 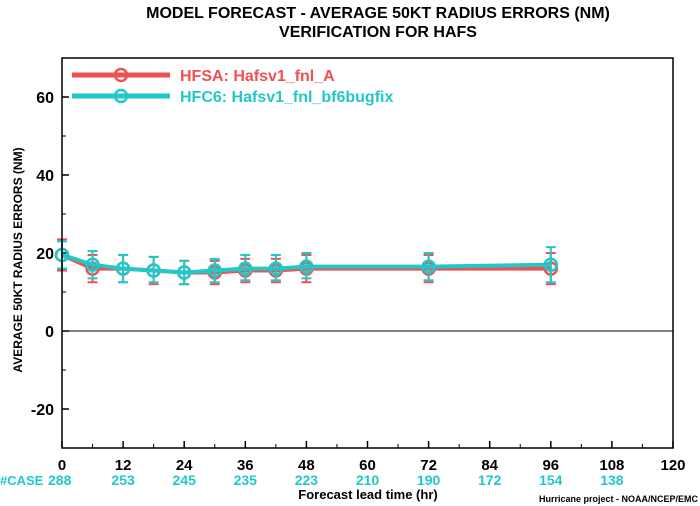 I want to click on y-tick-label: 20, so click(x=45, y=254).